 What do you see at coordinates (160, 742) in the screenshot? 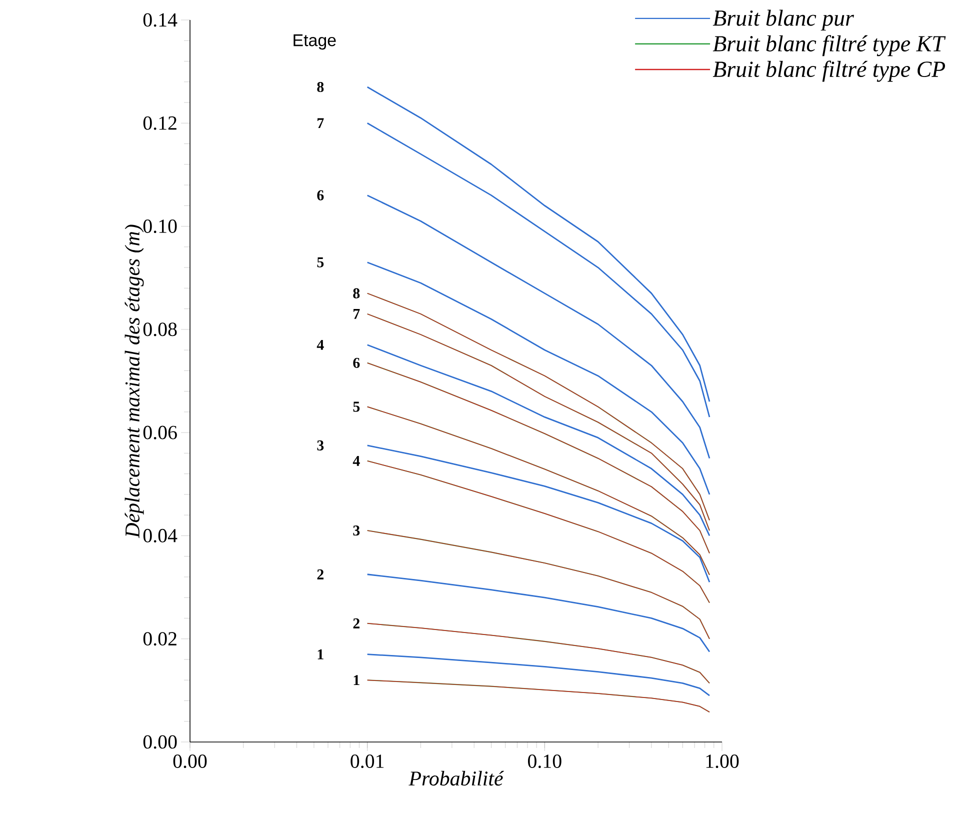
I see `y-tick-label: 0.00` at bounding box center [160, 742].